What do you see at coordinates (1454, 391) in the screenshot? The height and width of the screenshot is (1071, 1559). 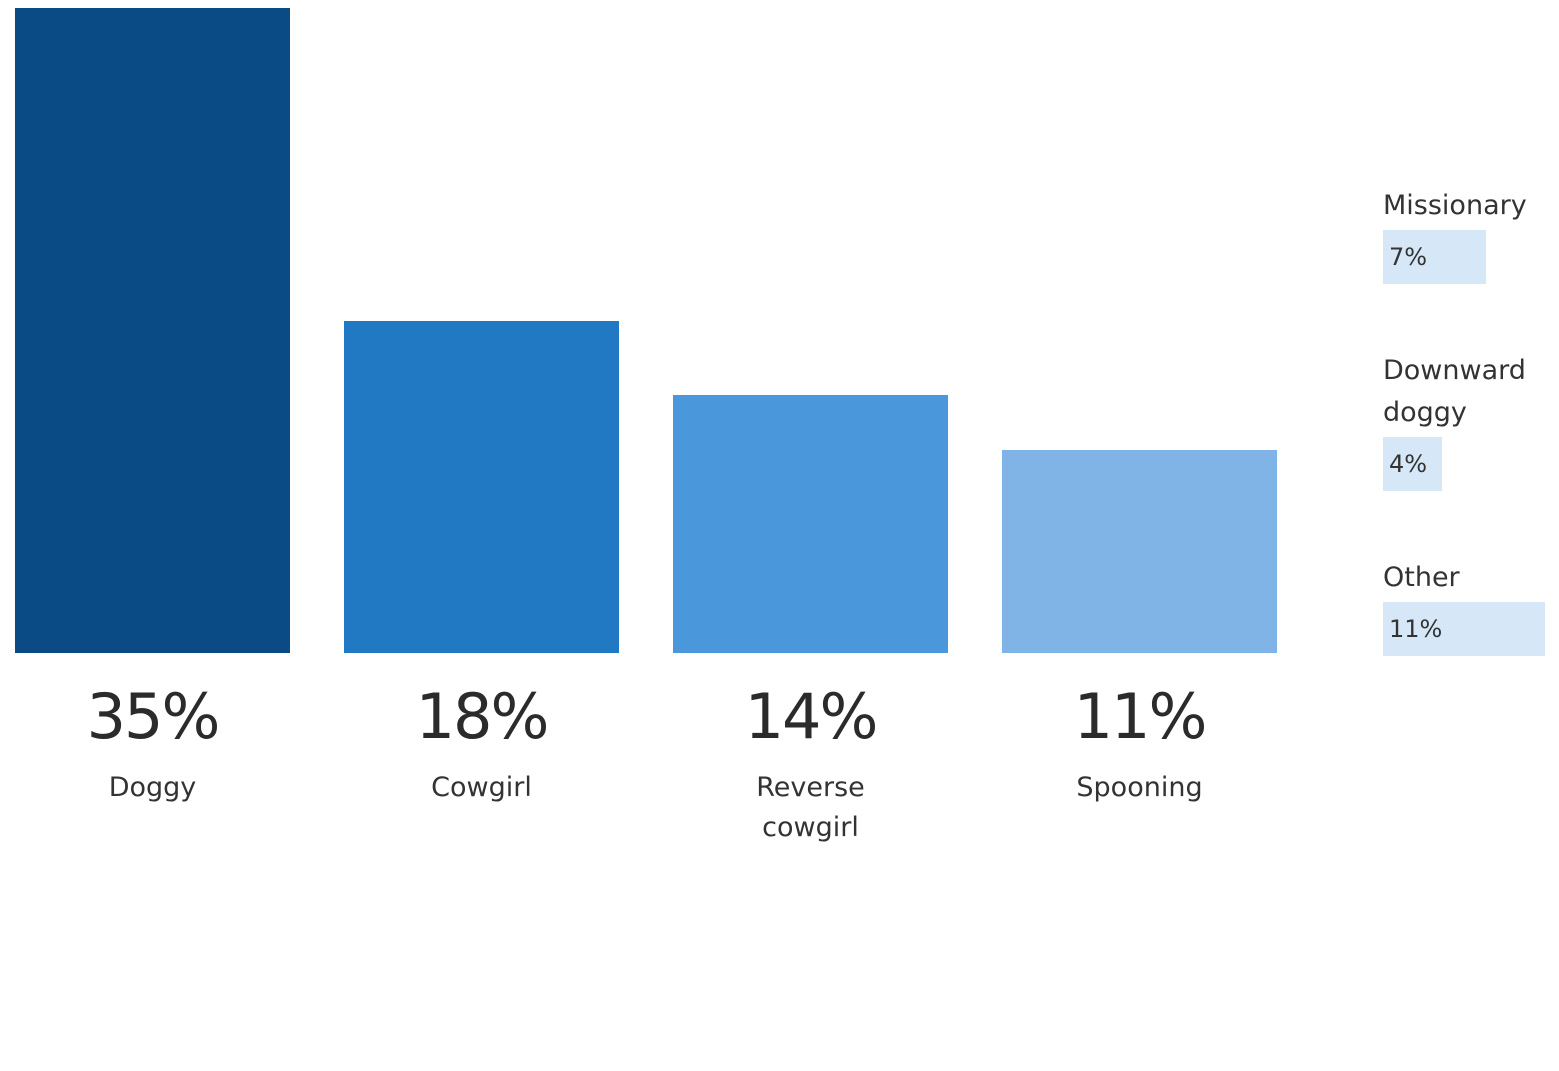 I see `side-label: Downward doggy` at bounding box center [1454, 391].